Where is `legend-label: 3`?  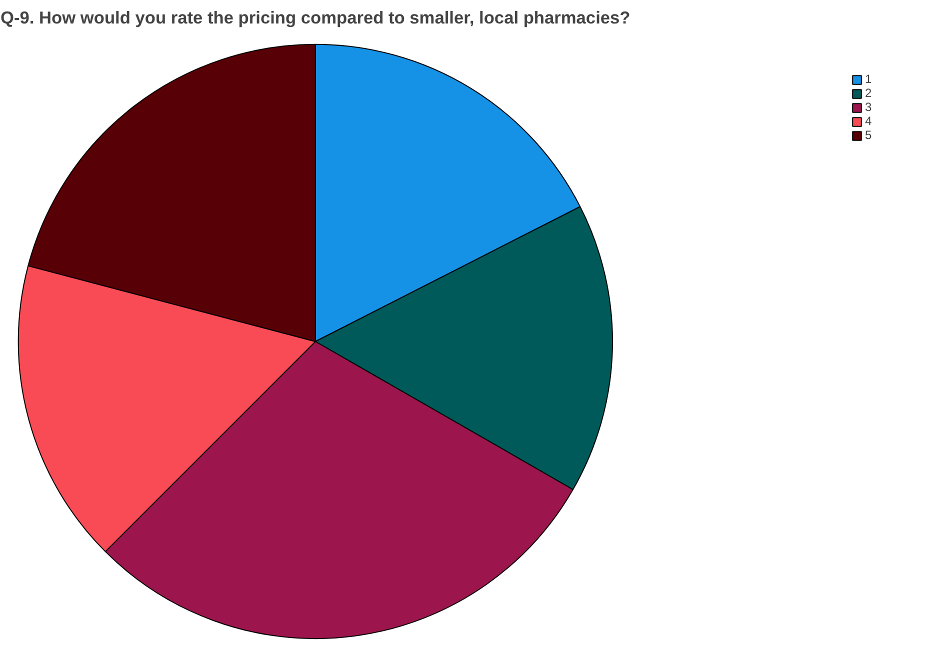 legend-label: 3 is located at coordinates (869, 107).